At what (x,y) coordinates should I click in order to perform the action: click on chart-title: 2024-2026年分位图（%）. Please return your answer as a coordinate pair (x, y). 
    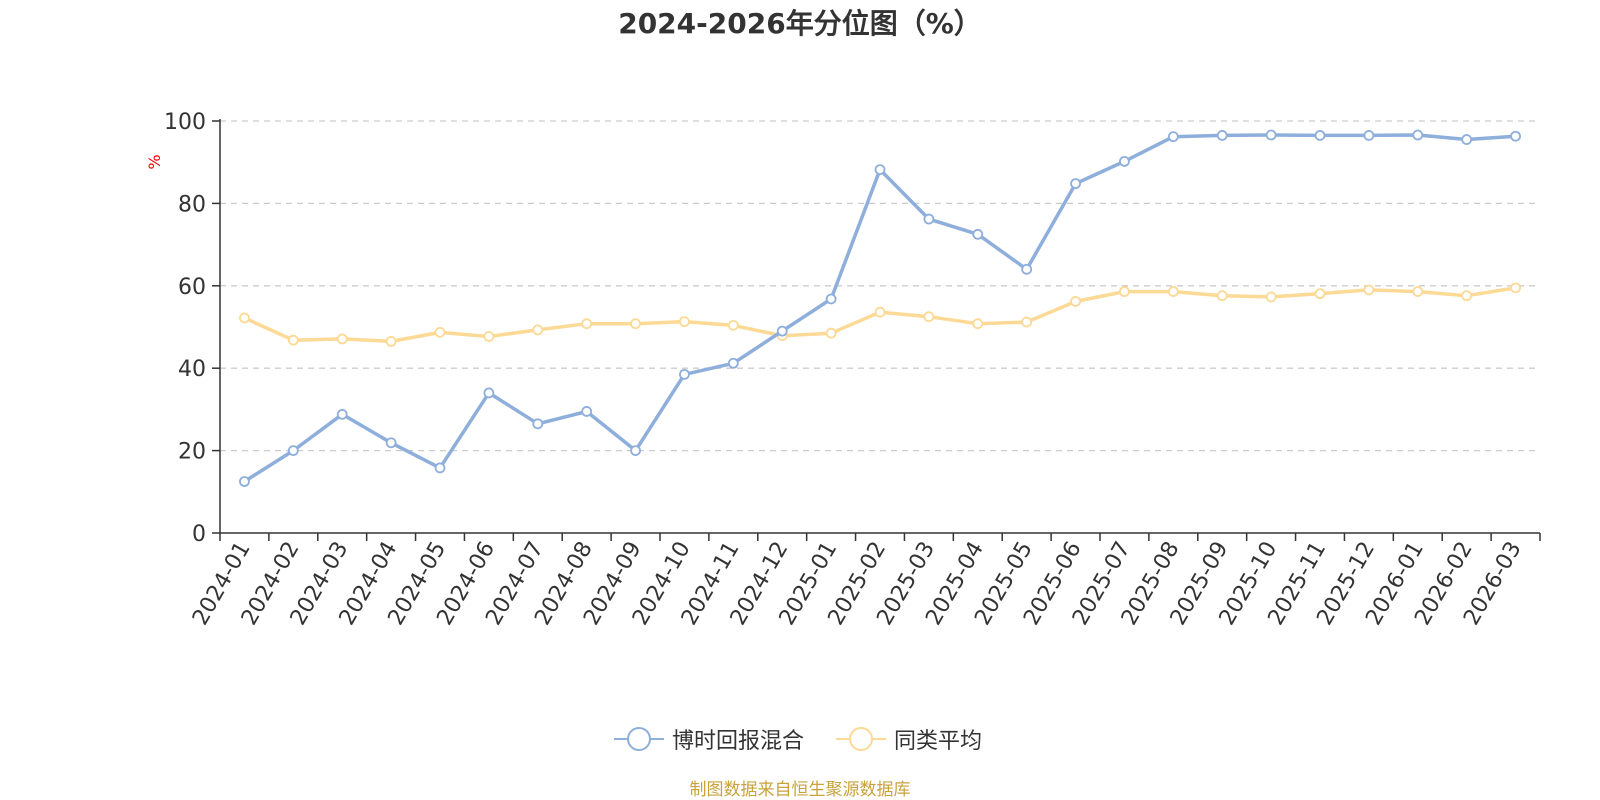
    Looking at the image, I should click on (800, 23).